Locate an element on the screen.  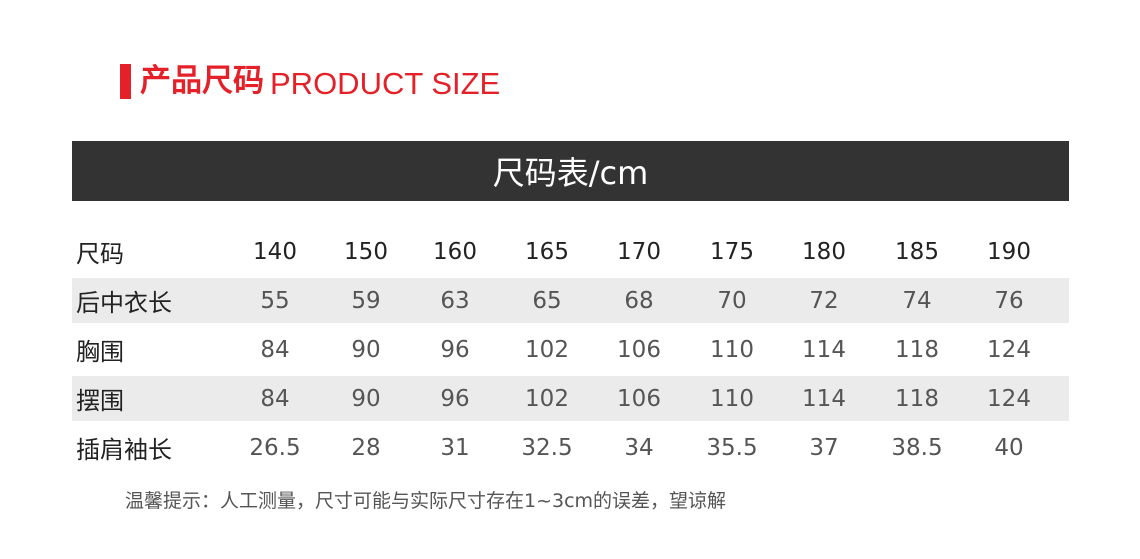
table-cell: 38.5 is located at coordinates (917, 447).